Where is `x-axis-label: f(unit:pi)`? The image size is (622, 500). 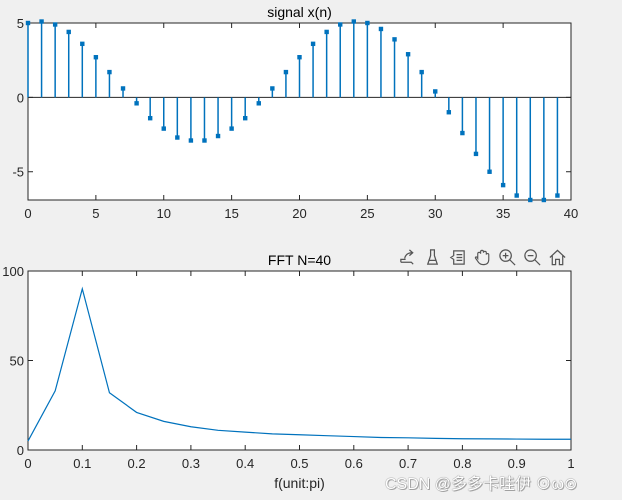 x-axis-label: f(unit:pi) is located at coordinates (299, 483).